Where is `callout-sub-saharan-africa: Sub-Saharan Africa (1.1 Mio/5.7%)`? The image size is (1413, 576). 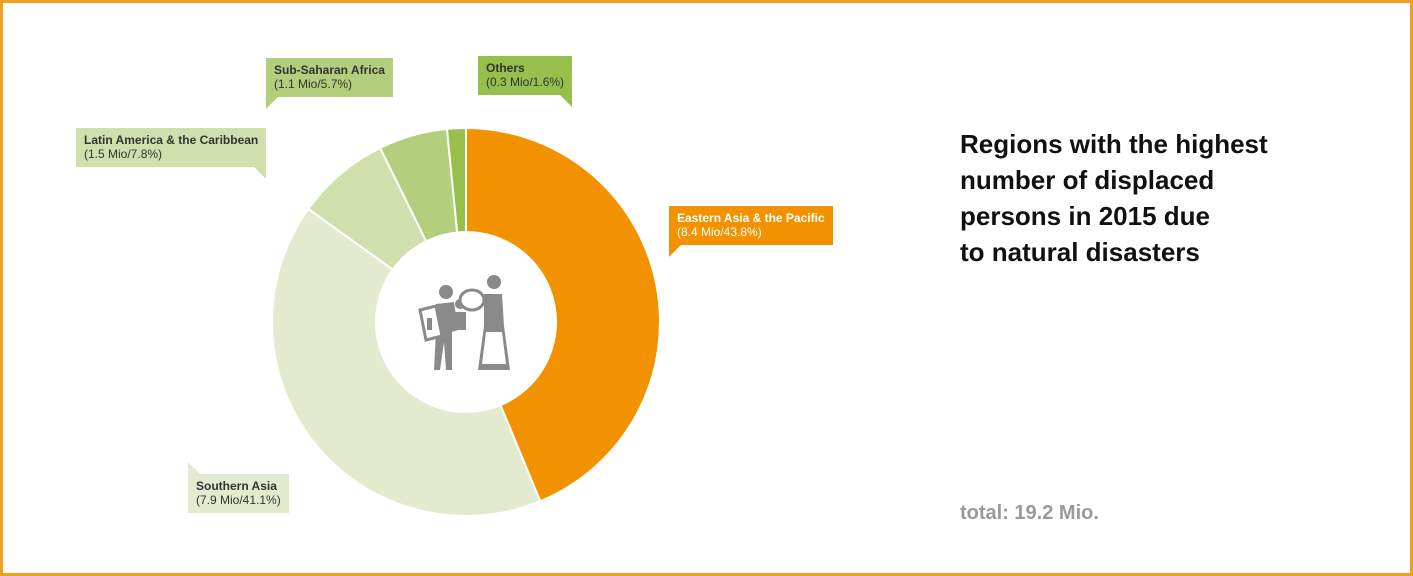
callout-sub-saharan-africa: Sub-Saharan Africa (1.1 Mio/5.7%) is located at coordinates (329, 83).